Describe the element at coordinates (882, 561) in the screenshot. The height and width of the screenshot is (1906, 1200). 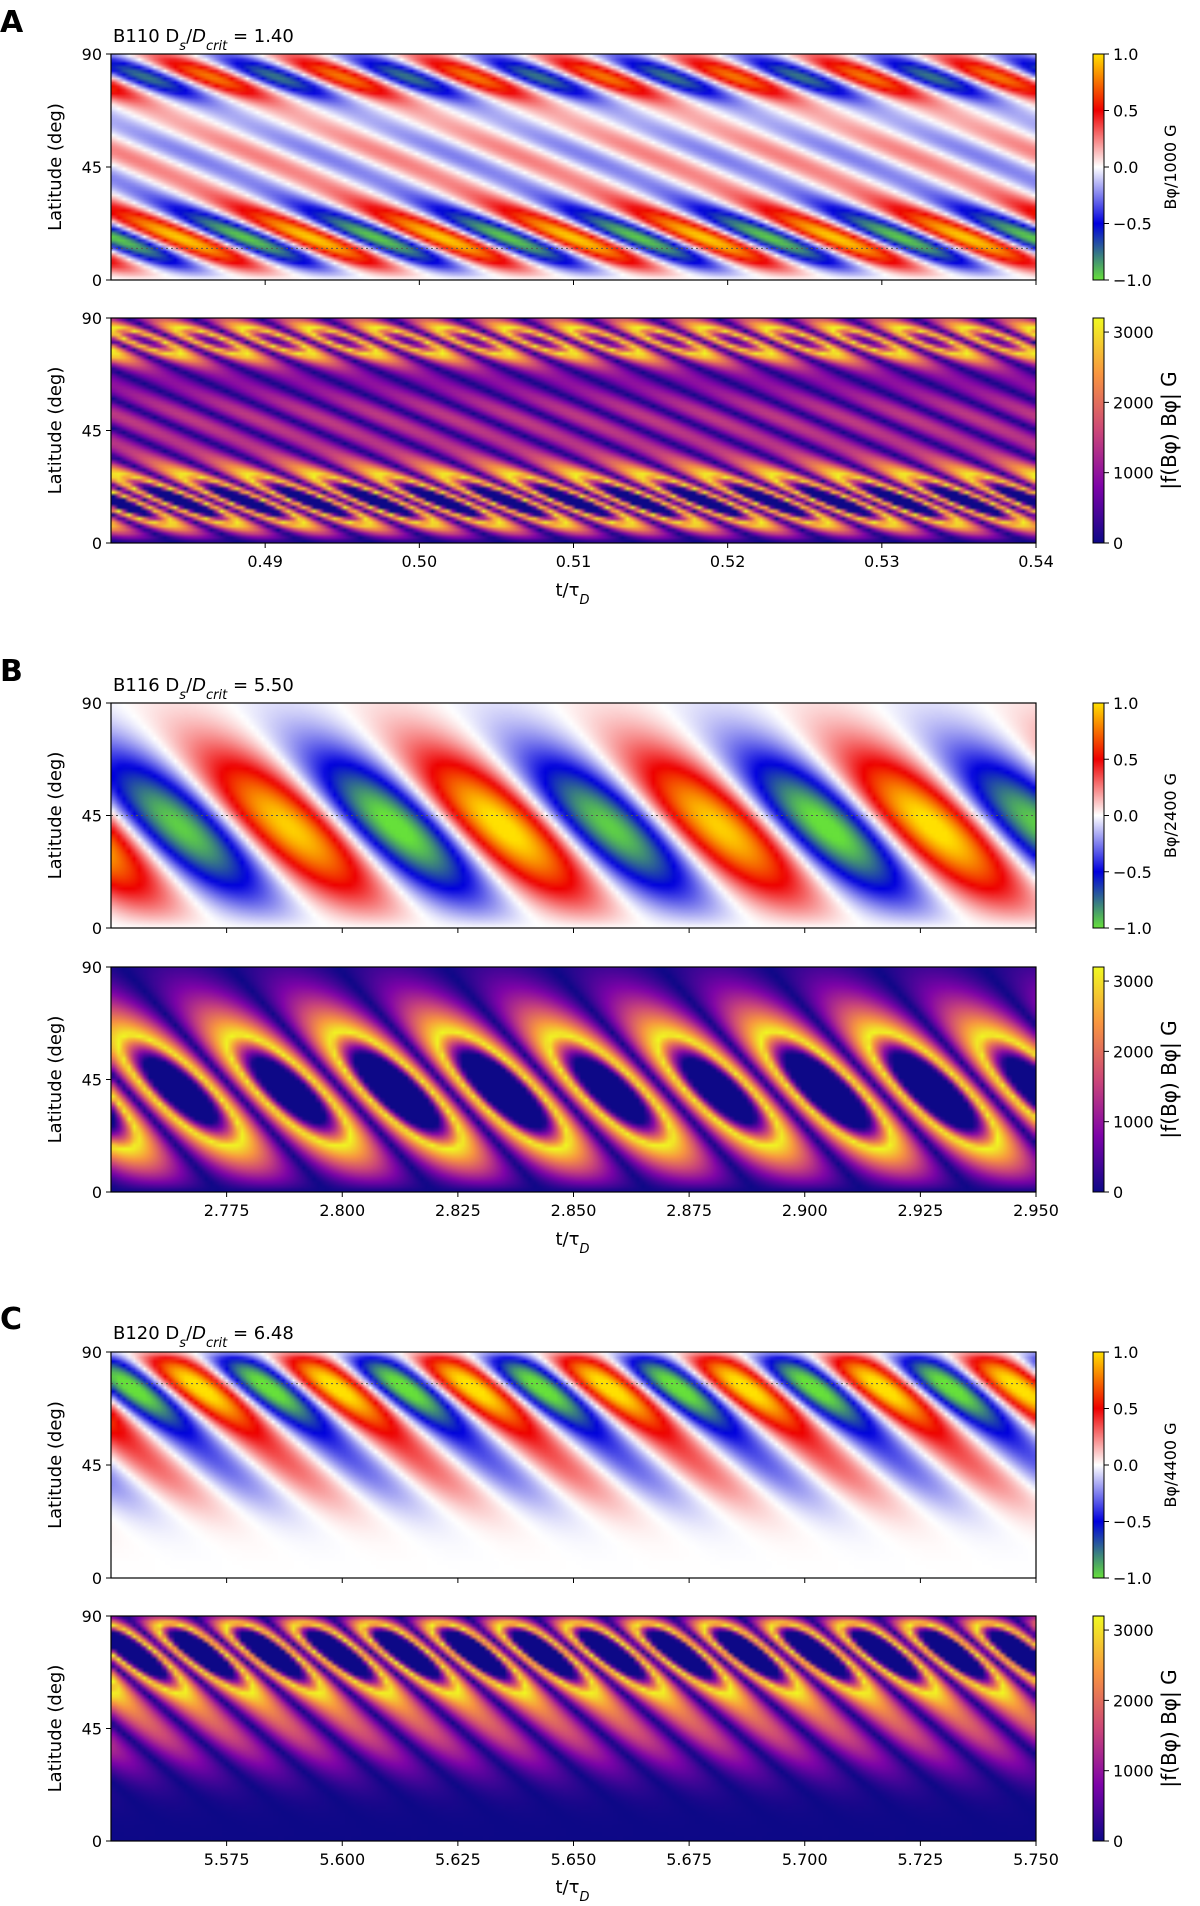
I see `x-tick-label: 0.53` at that location.